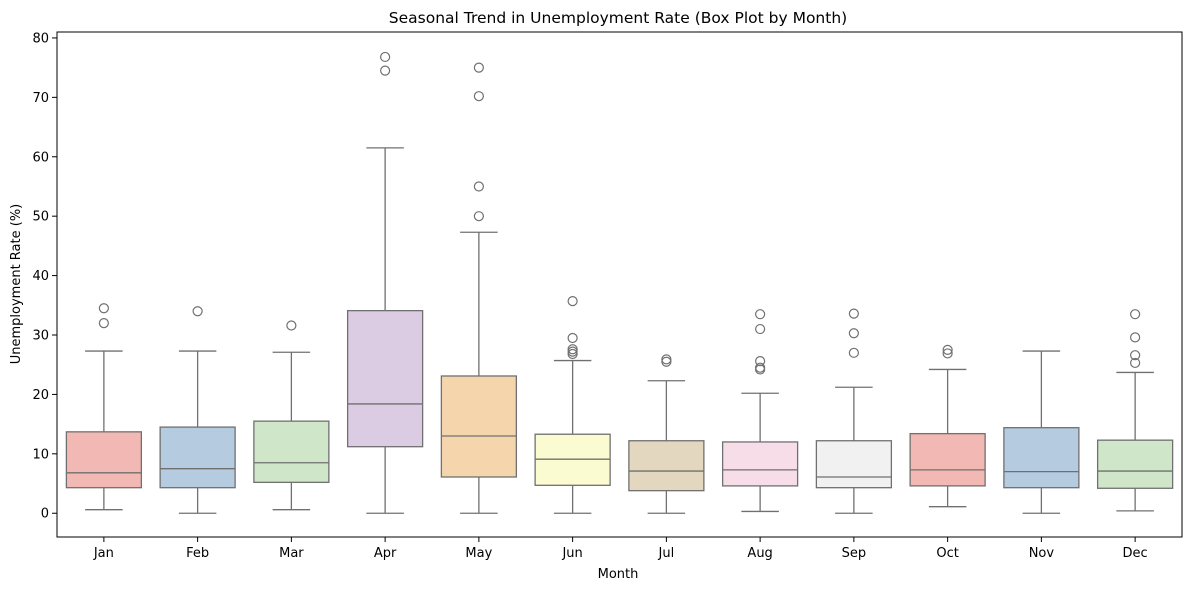 This screenshot has height=590, width=1189. I want to click on box-group-dec, so click(1135, 410).